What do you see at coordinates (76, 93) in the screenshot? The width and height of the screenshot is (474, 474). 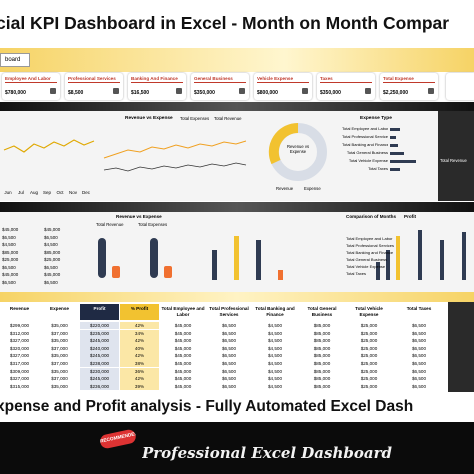 I see `kpi-value: $8,500` at bounding box center [76, 93].